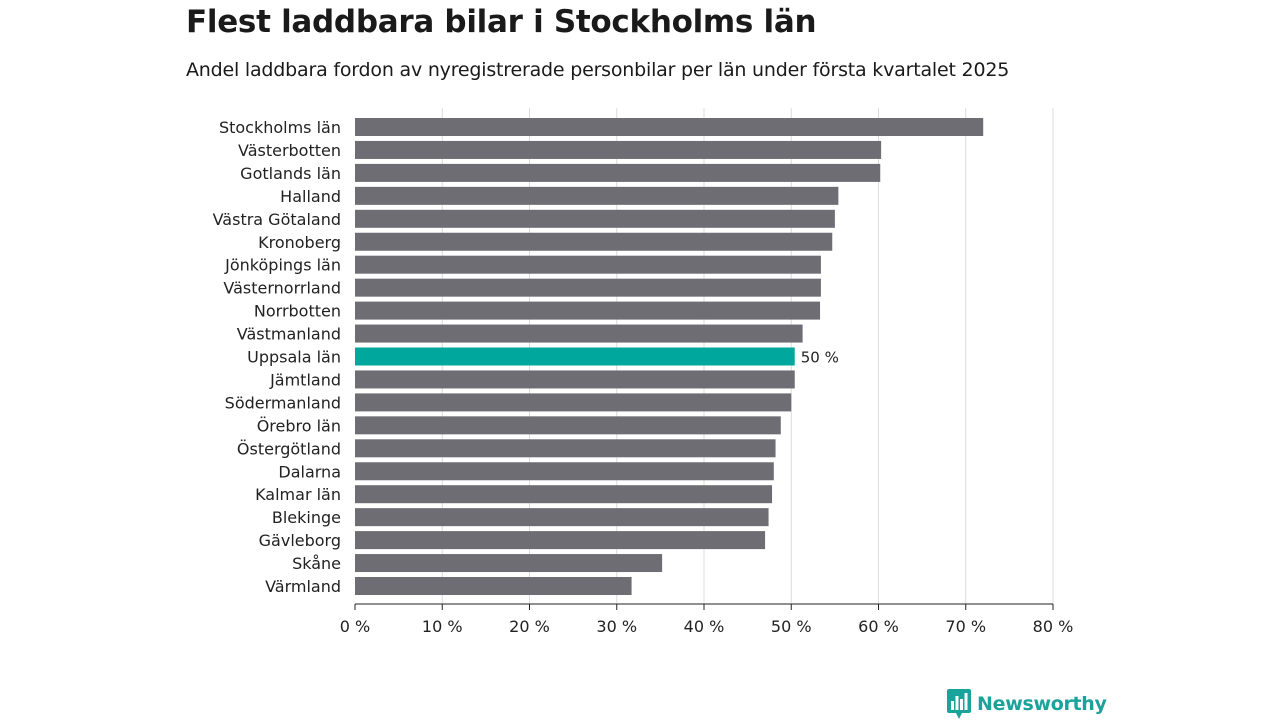 Image resolution: width=1280 pixels, height=720 pixels. Describe the element at coordinates (305, 379) in the screenshot. I see `category-label: Jämtland` at that location.